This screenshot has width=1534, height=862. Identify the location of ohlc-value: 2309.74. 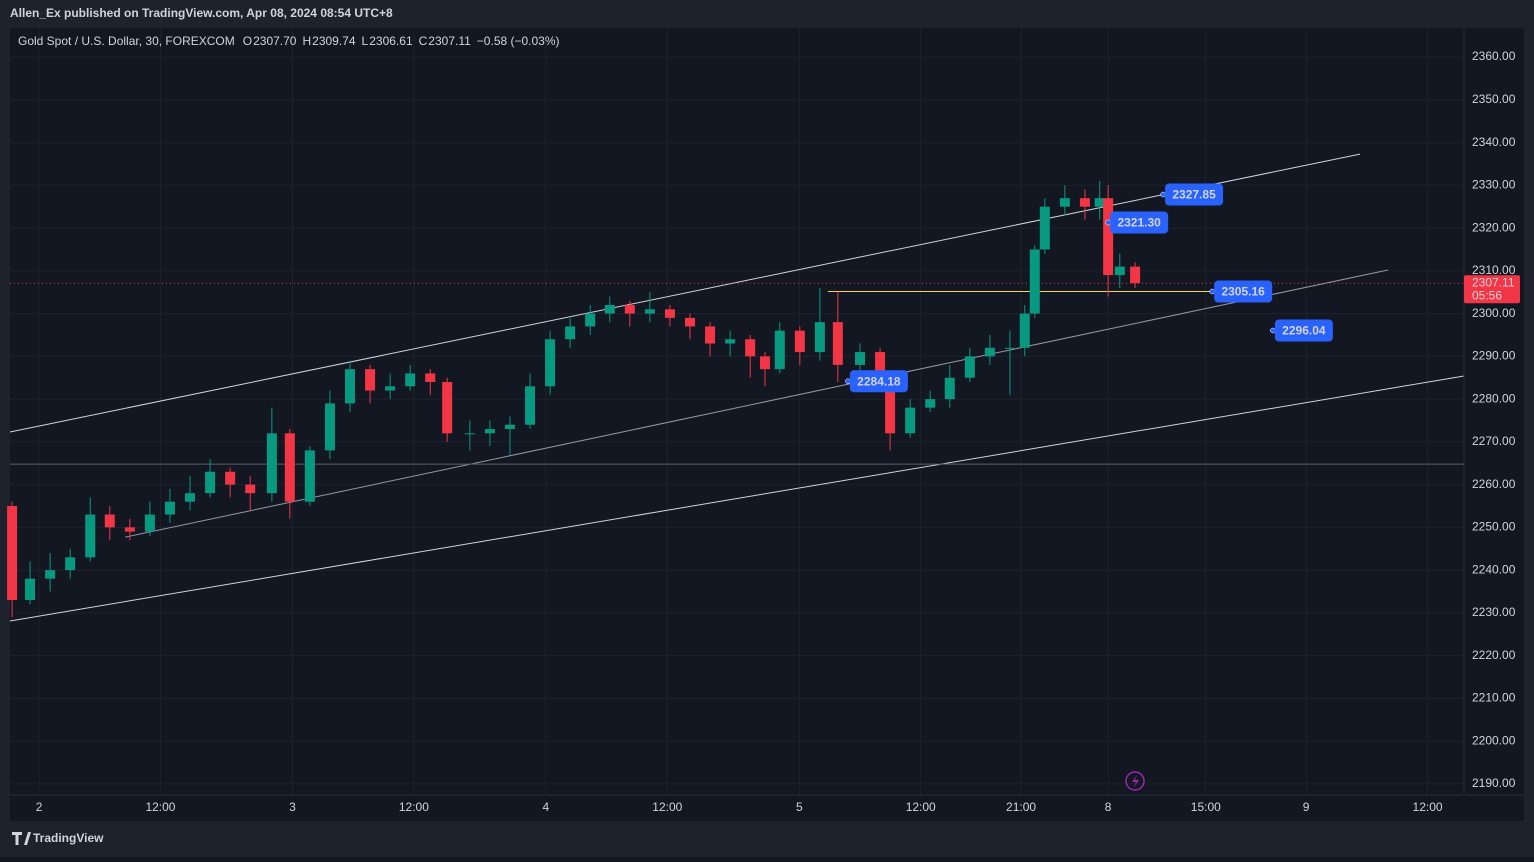
(334, 41).